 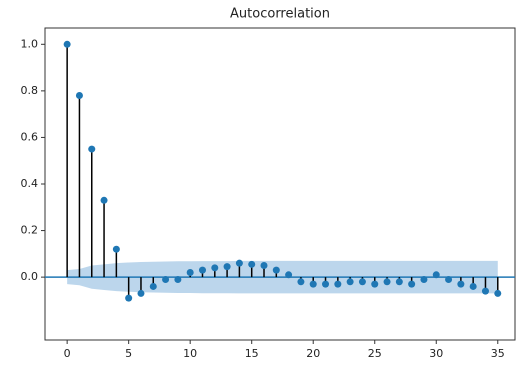 What do you see at coordinates (436, 353) in the screenshot?
I see `x-tick-label: 30` at bounding box center [436, 353].